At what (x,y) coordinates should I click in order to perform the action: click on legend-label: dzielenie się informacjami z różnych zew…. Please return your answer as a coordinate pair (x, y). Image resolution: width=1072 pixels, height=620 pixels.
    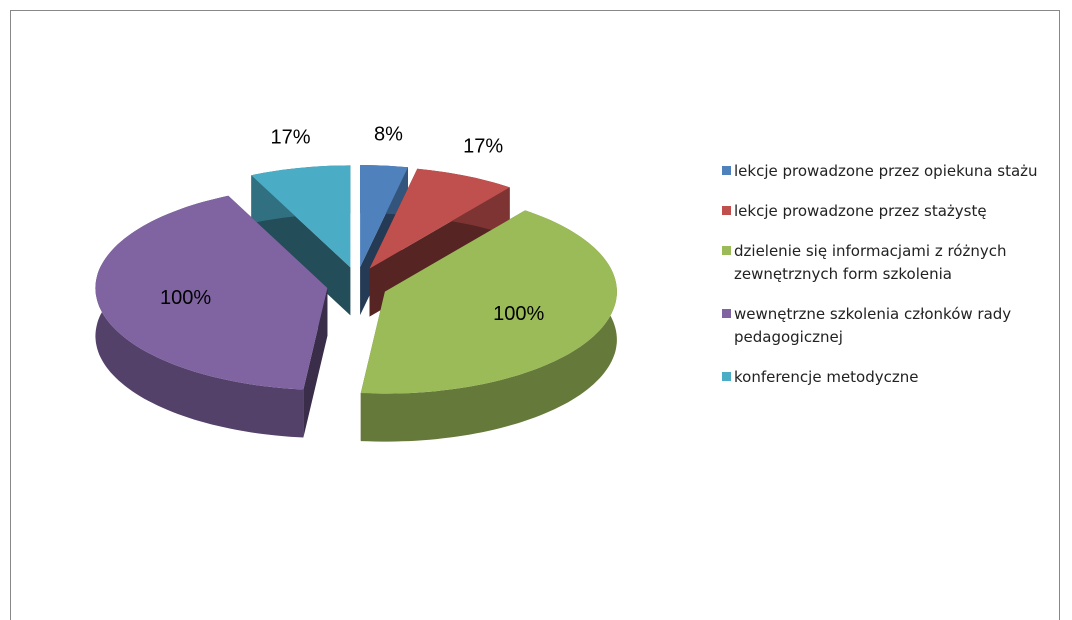
    Looking at the image, I should click on (870, 262).